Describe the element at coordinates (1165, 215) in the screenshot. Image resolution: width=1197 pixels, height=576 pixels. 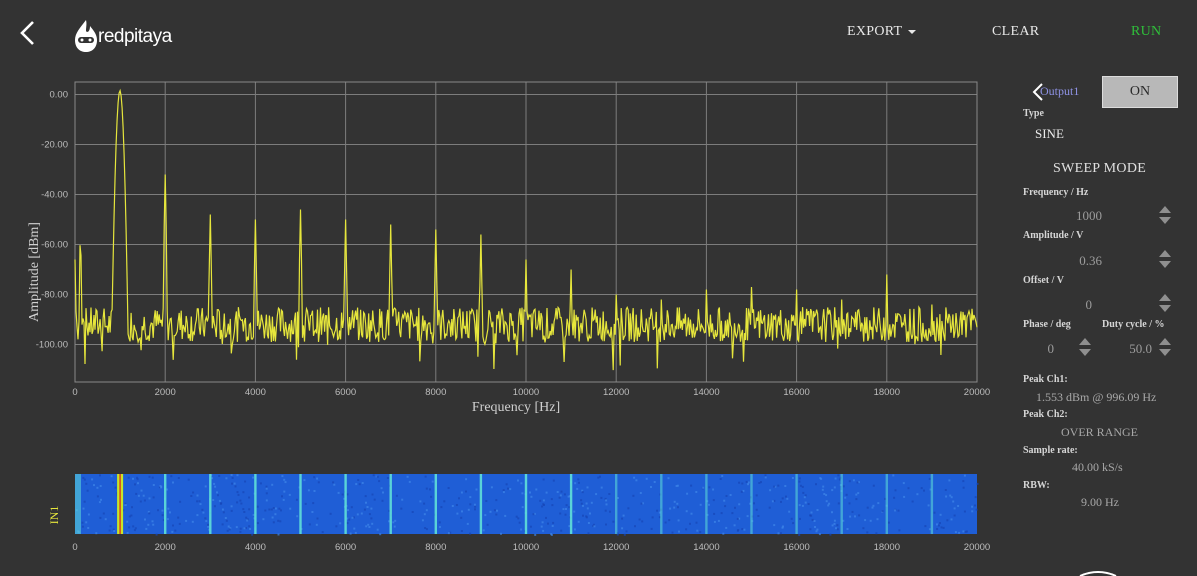
I see `frequency-stepper-icon` at that location.